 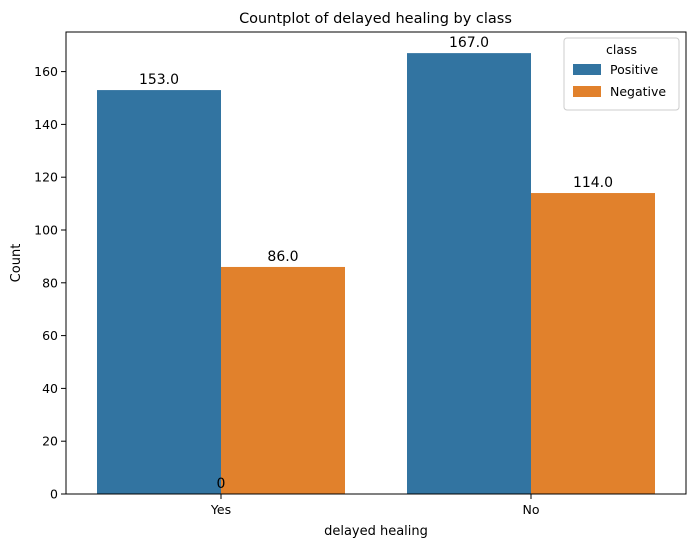 What do you see at coordinates (621, 49) in the screenshot?
I see `legend-title: class` at bounding box center [621, 49].